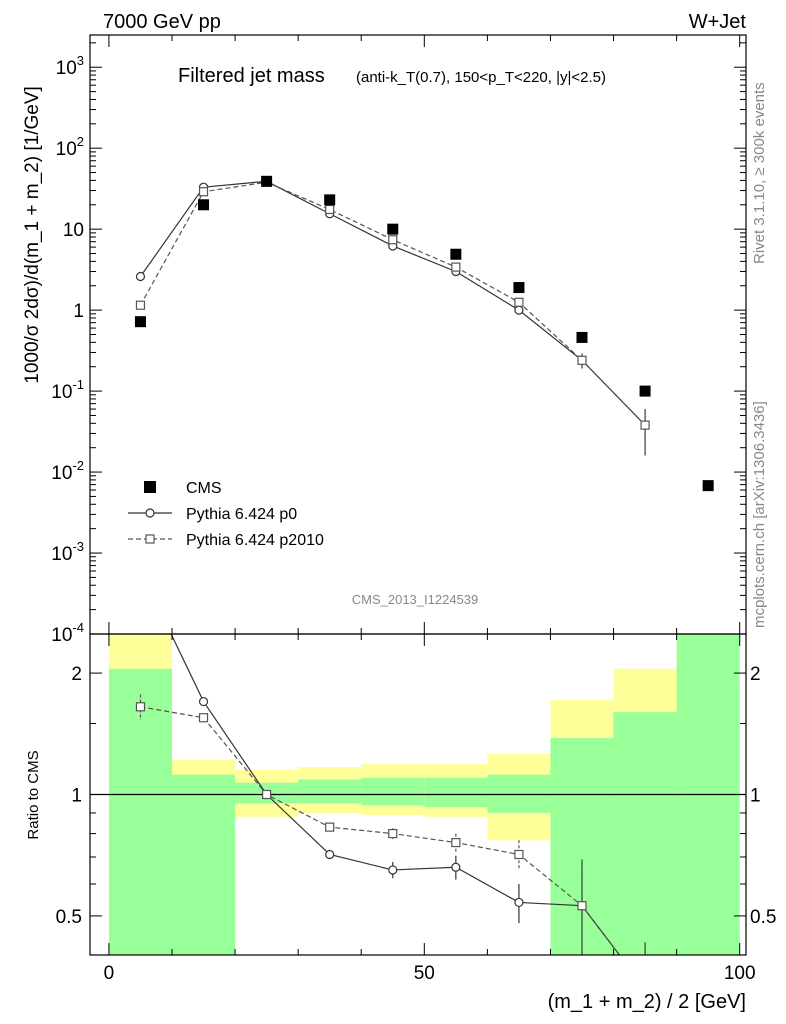 The height and width of the screenshot is (1024, 786). Describe the element at coordinates (67, 552) in the screenshot. I see `main-ytick-label-1: 10⁻³` at that location.